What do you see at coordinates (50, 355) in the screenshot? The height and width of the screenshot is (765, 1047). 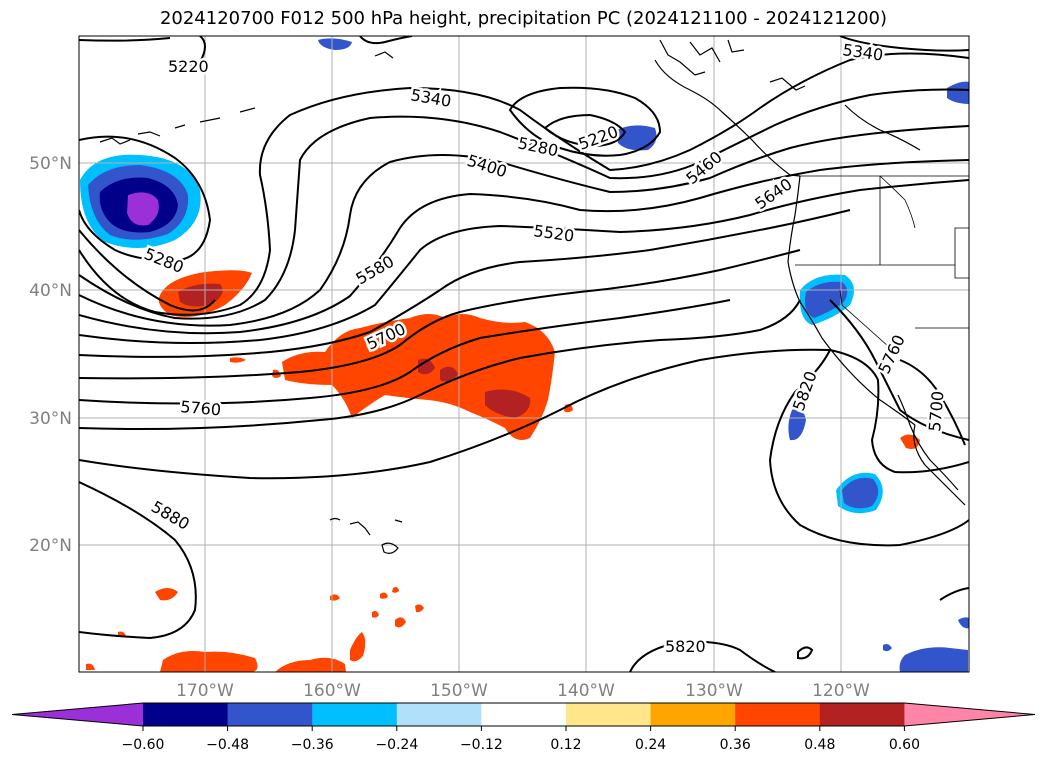 I see `latitude-labels: 50°N 40°N 30°N 20°N` at bounding box center [50, 355].